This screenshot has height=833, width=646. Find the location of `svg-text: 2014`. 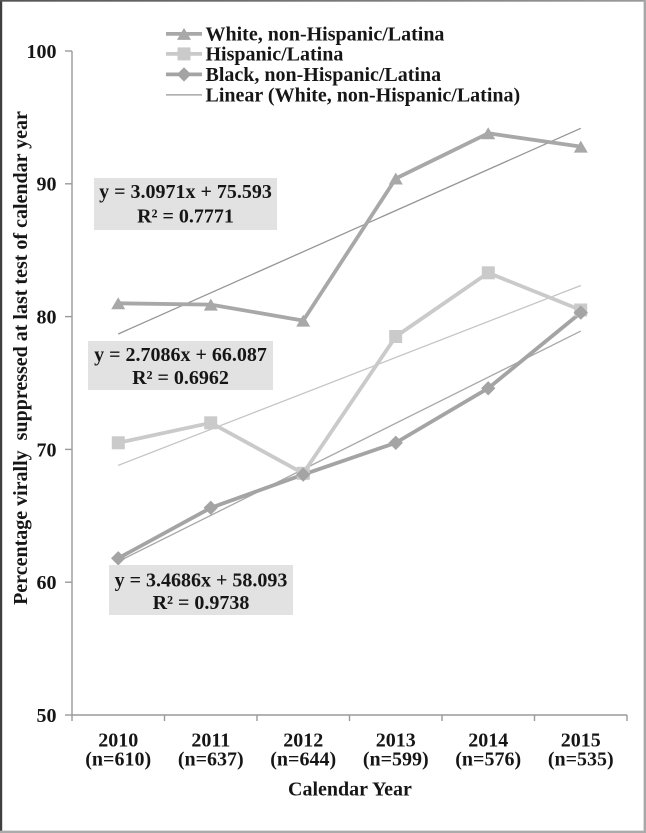

svg-text: 2014 is located at coordinates (488, 741).